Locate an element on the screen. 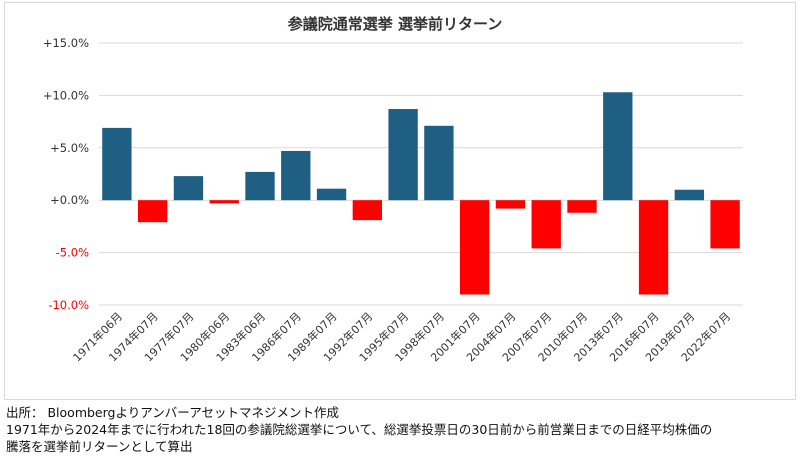  y-tick-label: +5.0% is located at coordinates (69, 148).